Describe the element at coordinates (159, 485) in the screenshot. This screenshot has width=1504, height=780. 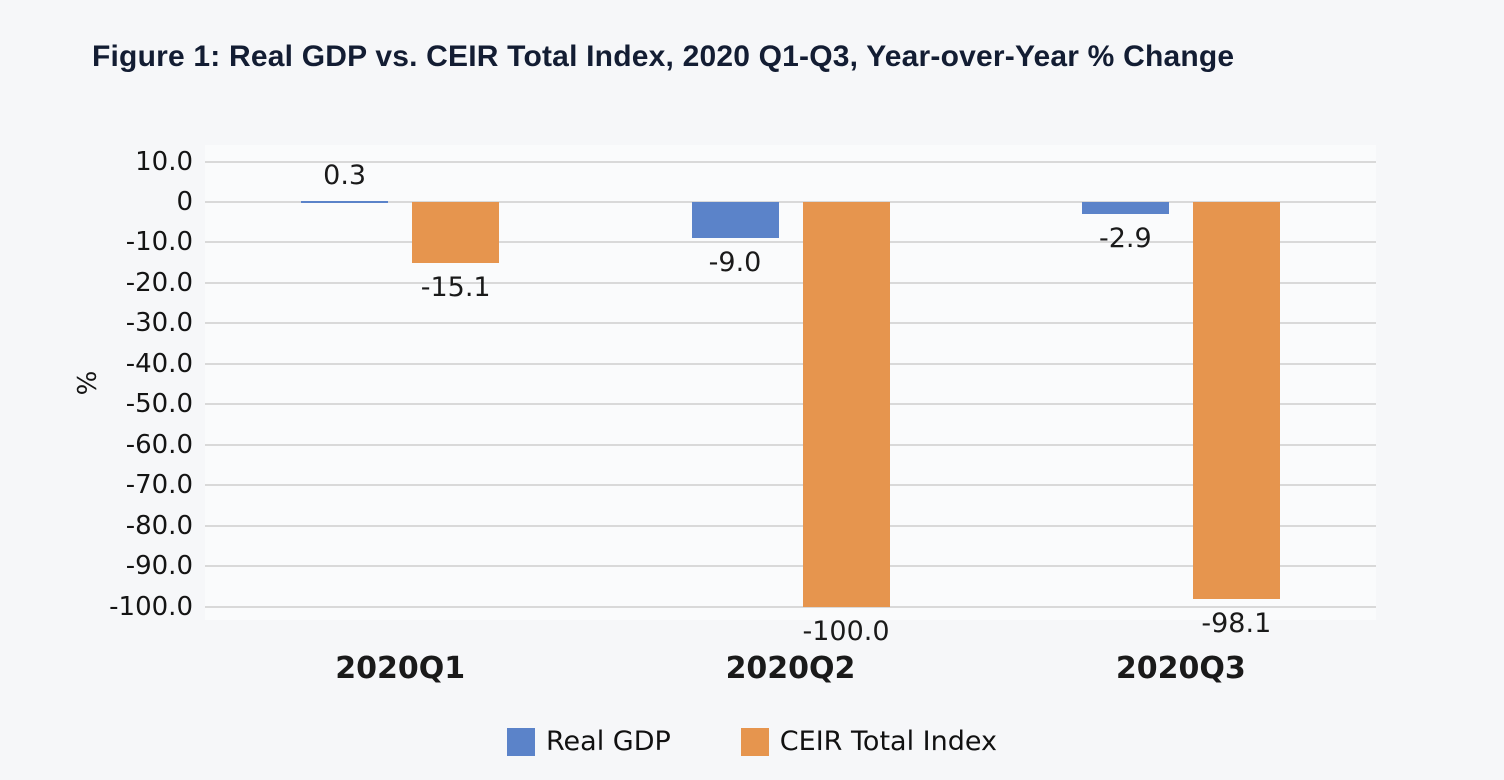
I see `y-axis-tick-label: -70.0` at that location.